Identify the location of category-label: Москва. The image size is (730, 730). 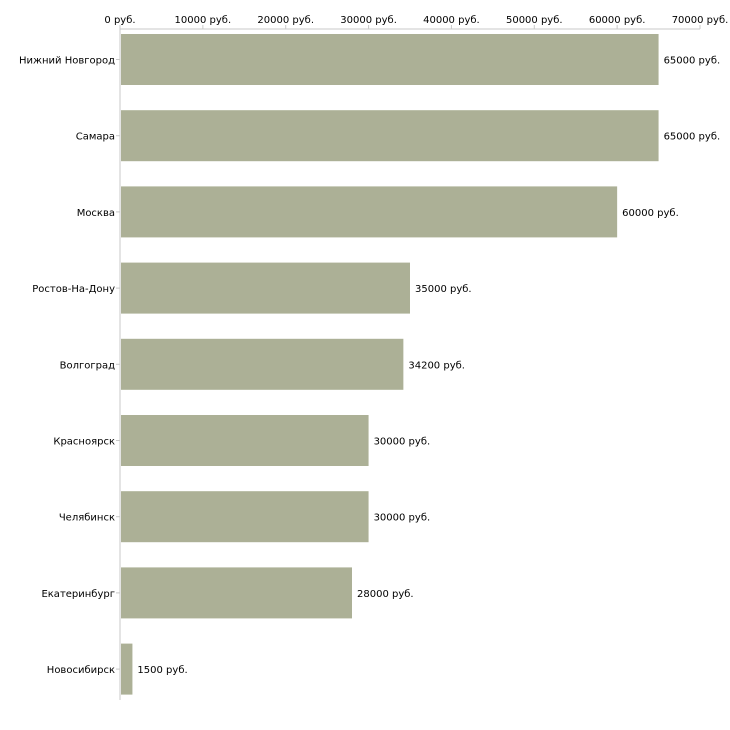
(96, 213).